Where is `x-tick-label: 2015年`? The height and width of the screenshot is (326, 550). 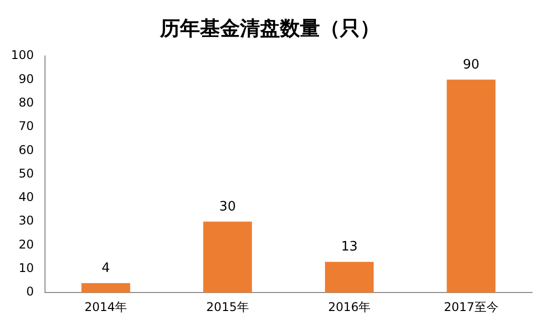 x-tick-label: 2015年 is located at coordinates (227, 307).